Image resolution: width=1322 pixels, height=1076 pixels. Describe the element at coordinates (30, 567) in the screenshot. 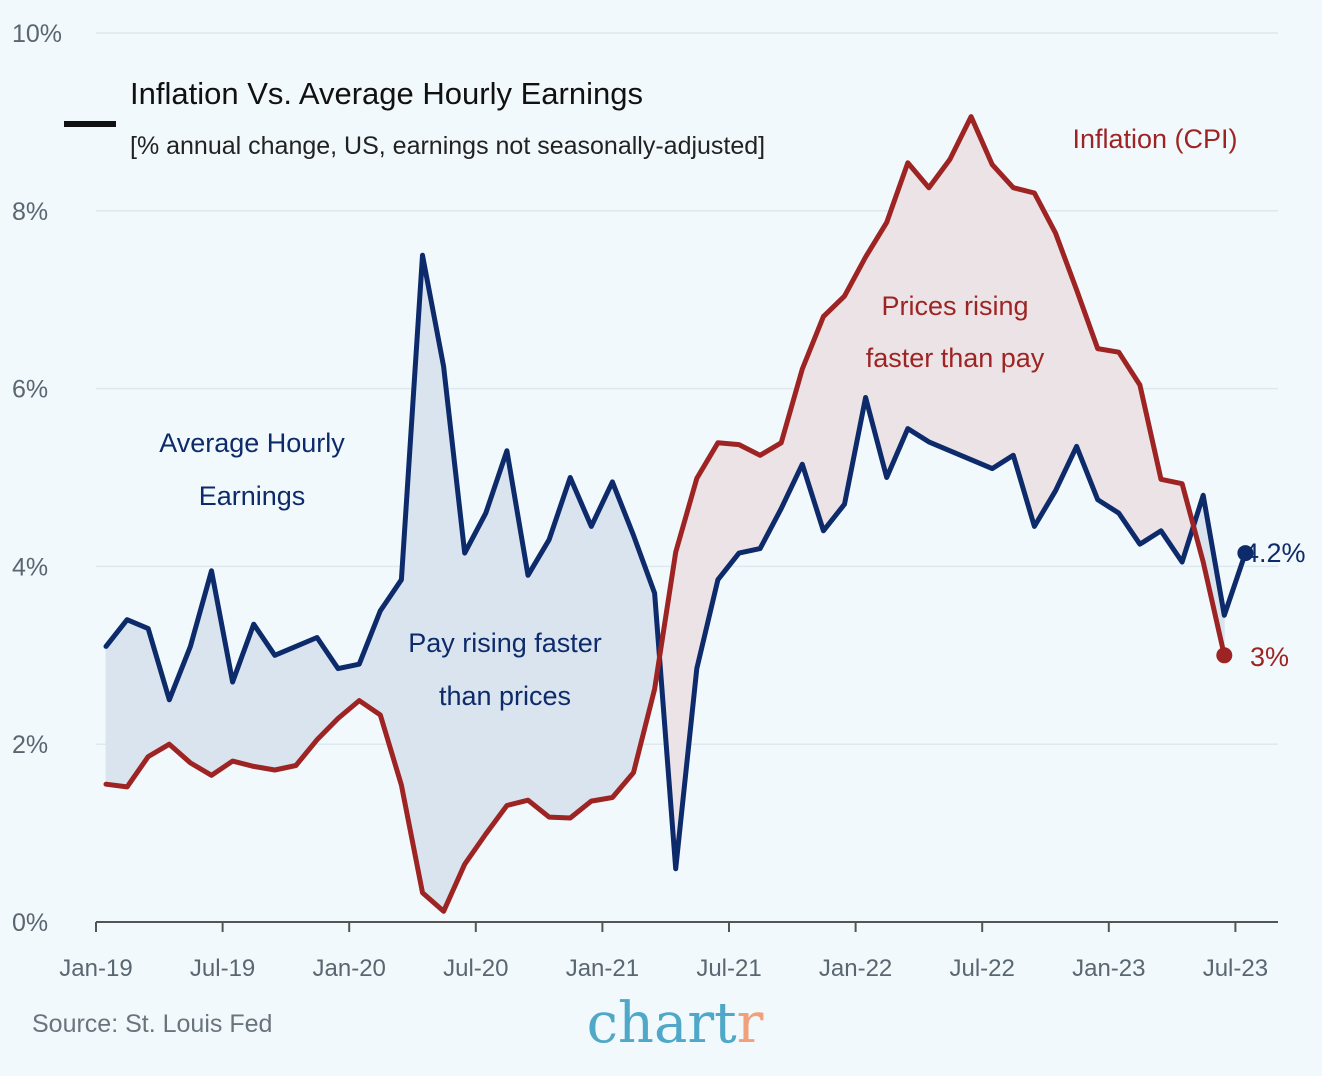

I see `y-tick-label: 4%` at that location.